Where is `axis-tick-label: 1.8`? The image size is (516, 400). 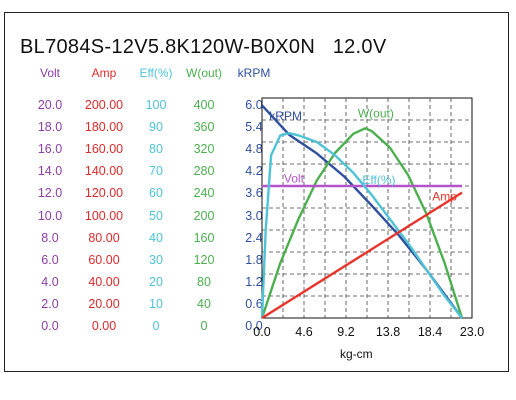
axis-tick-label: 1.8 is located at coordinates (254, 259).